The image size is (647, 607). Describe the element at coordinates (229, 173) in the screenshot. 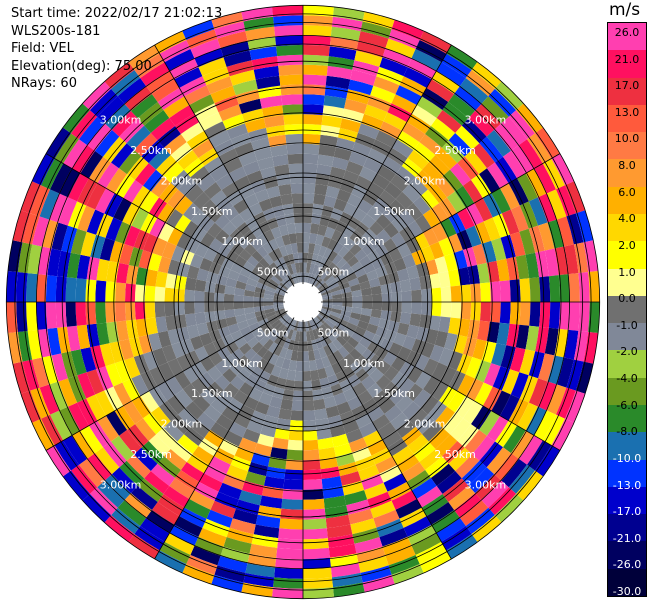

I see `azimuth-spoke` at that location.